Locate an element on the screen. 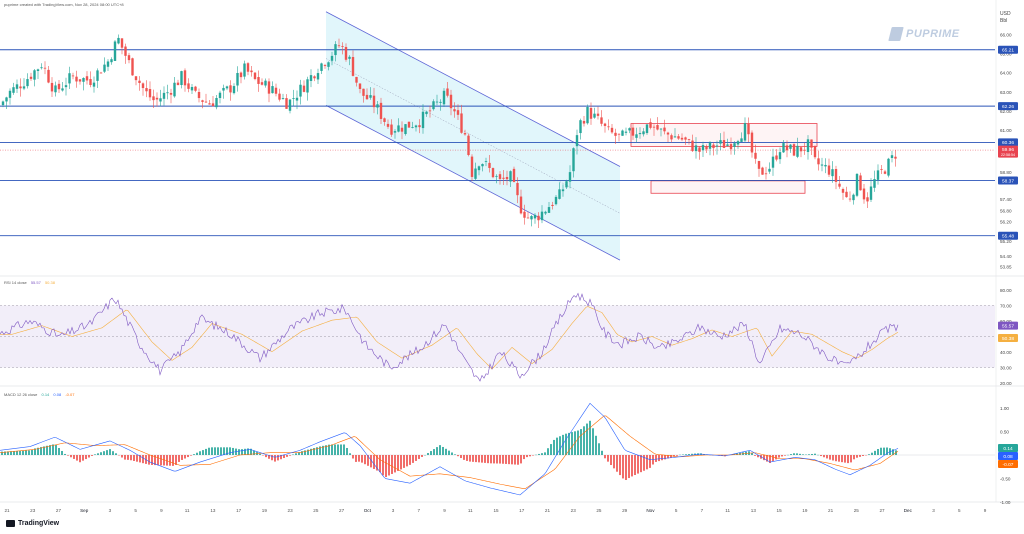  price-axis-tick: 58.80 is located at coordinates (1006, 172).